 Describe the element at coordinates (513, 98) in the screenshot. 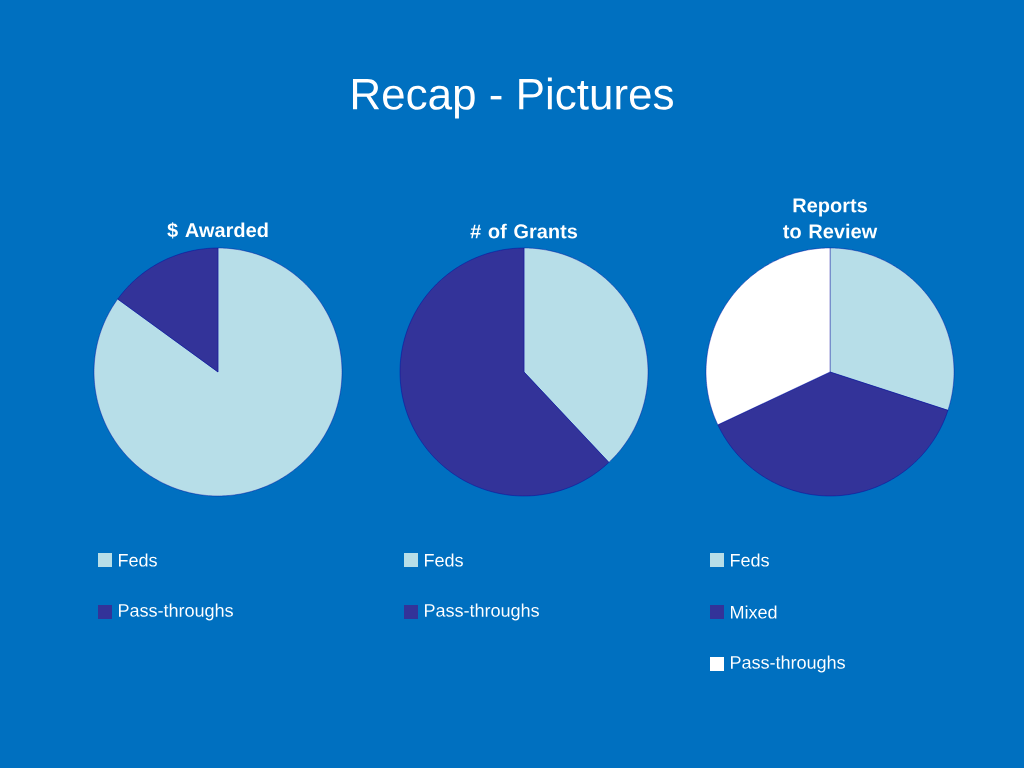

I see `text: Recap - Pictures` at that location.